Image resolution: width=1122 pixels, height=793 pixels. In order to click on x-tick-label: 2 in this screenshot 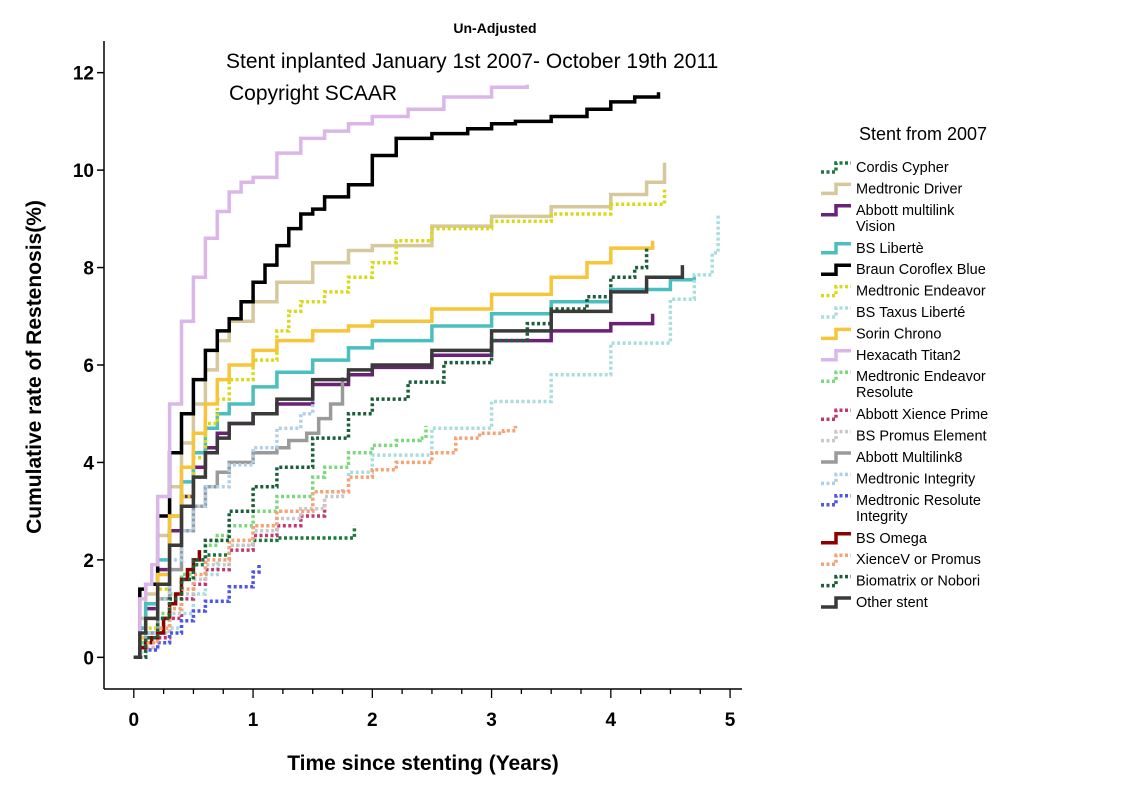, I will do `click(372, 720)`.